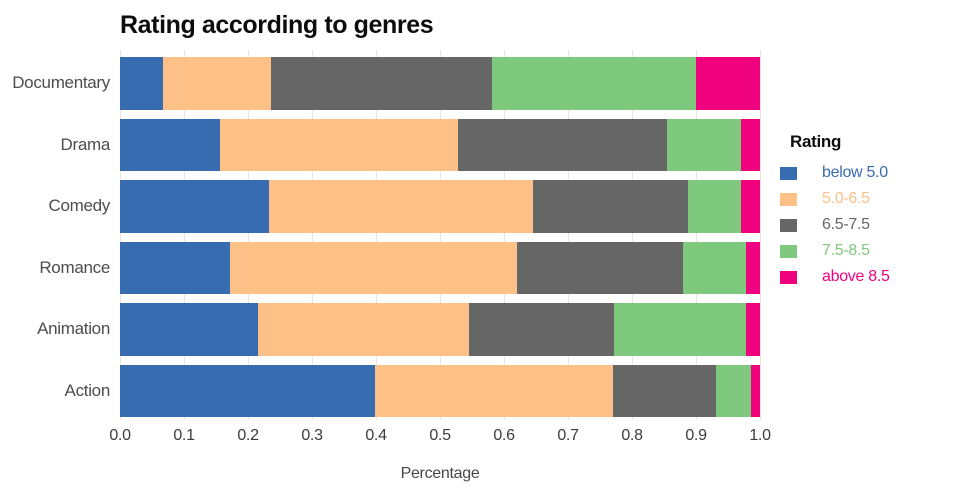 Image resolution: width=960 pixels, height=500 pixels. Describe the element at coordinates (846, 224) in the screenshot. I see `legend-label: 6.5-7.5` at that location.